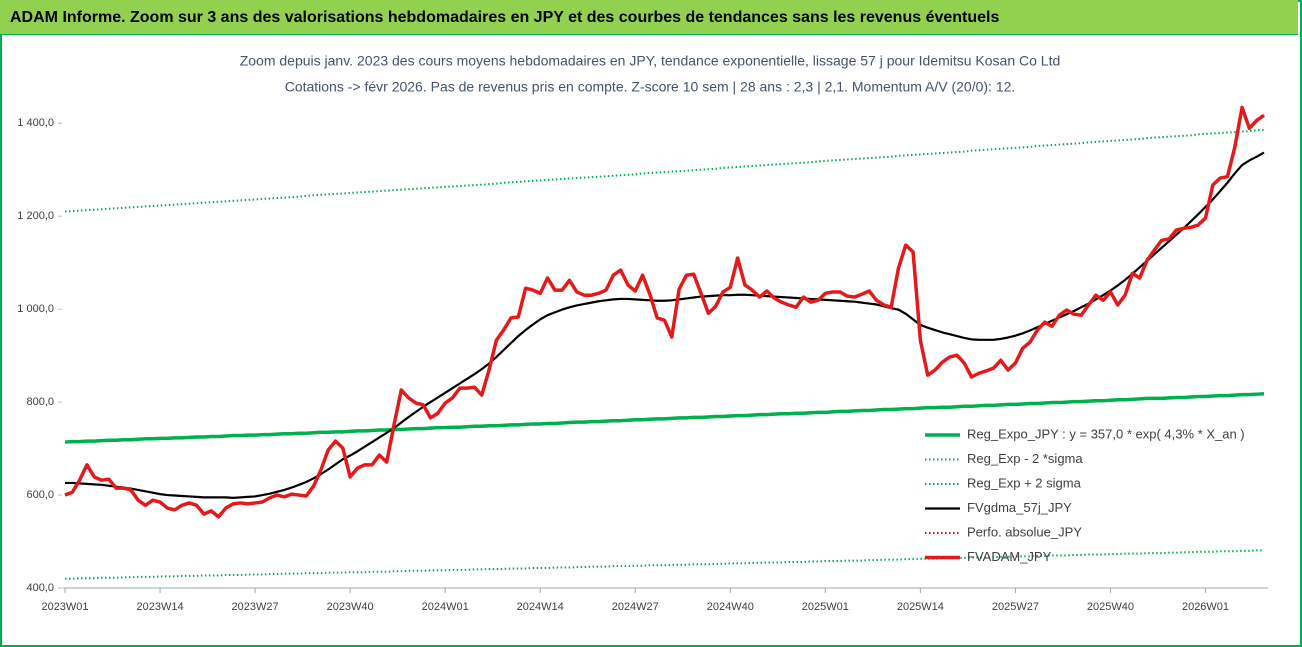 This screenshot has height=647, width=1302. I want to click on y-tick-label: 800,0, so click(40, 402).